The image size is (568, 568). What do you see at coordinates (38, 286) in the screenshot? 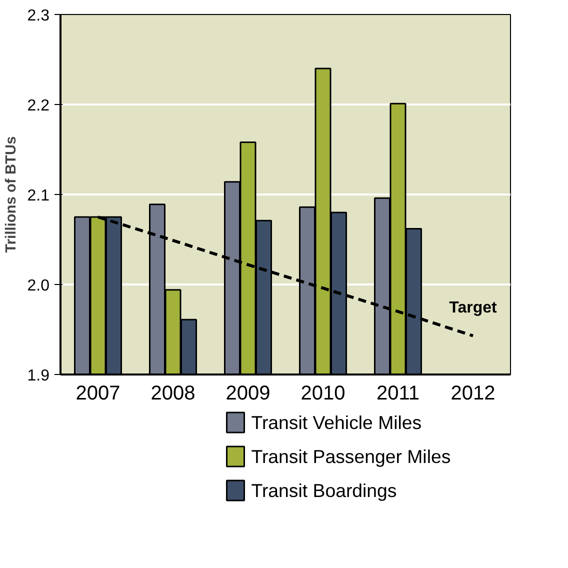
I see `y-tick-label: 2.0` at bounding box center [38, 286].